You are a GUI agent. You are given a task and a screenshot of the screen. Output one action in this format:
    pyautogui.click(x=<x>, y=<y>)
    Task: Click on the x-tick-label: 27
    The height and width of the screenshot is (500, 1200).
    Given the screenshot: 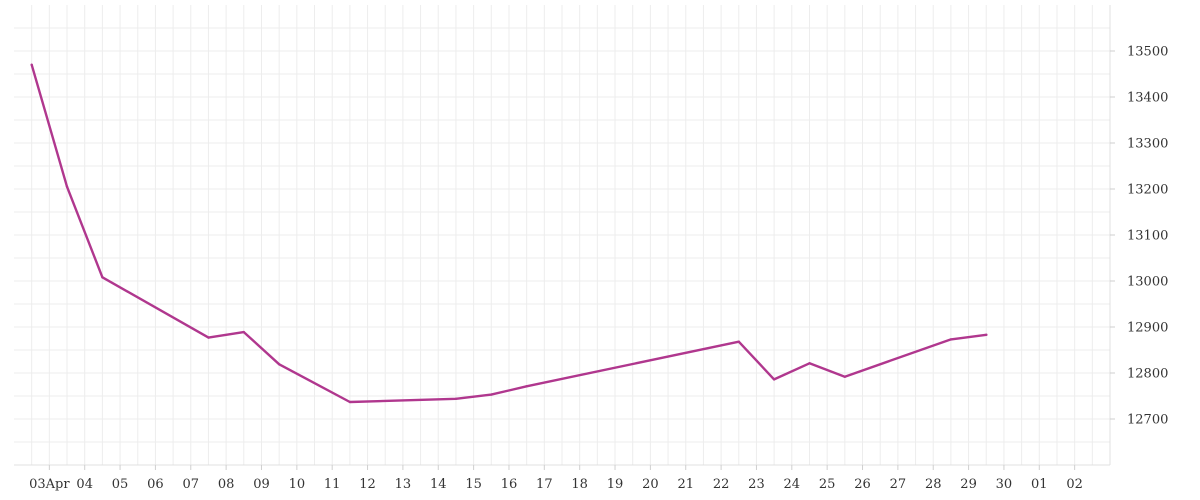 What is the action you would take?
    pyautogui.click(x=898, y=484)
    